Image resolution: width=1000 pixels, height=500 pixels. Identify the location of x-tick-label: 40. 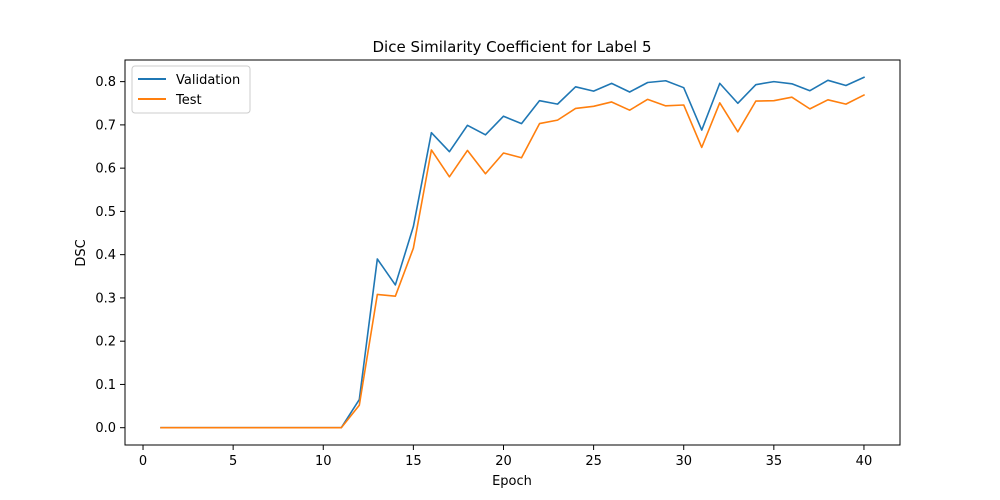
(864, 461).